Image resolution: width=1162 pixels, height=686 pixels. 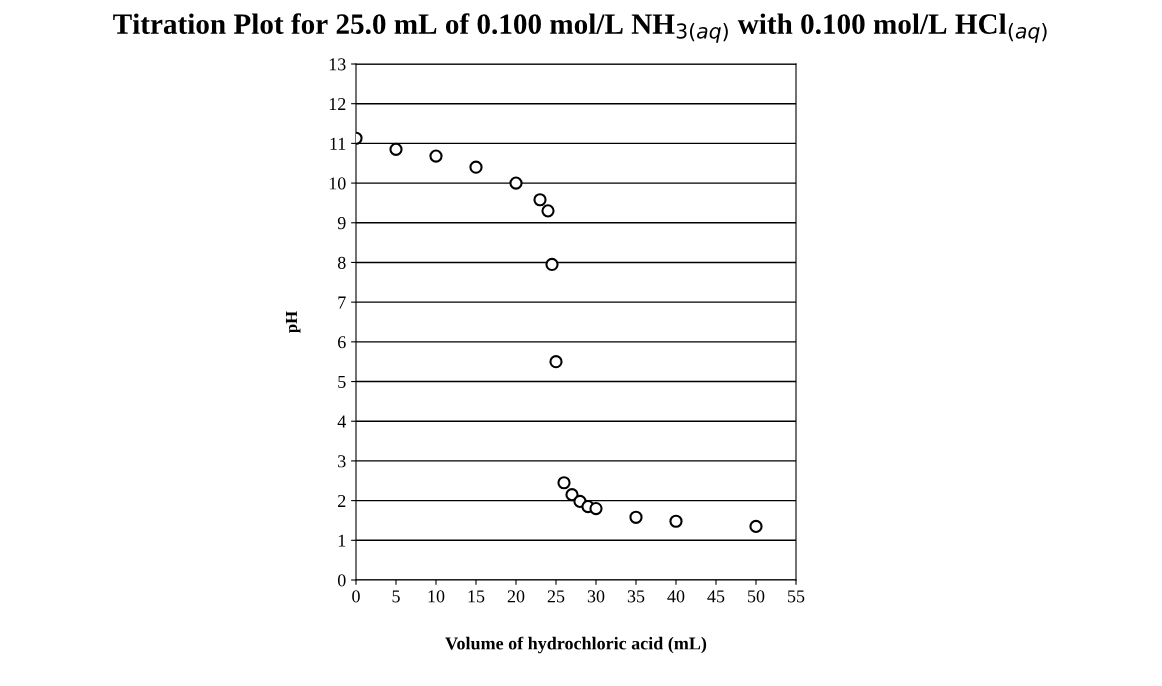 I want to click on x-tick-label: 30, so click(x=596, y=596).